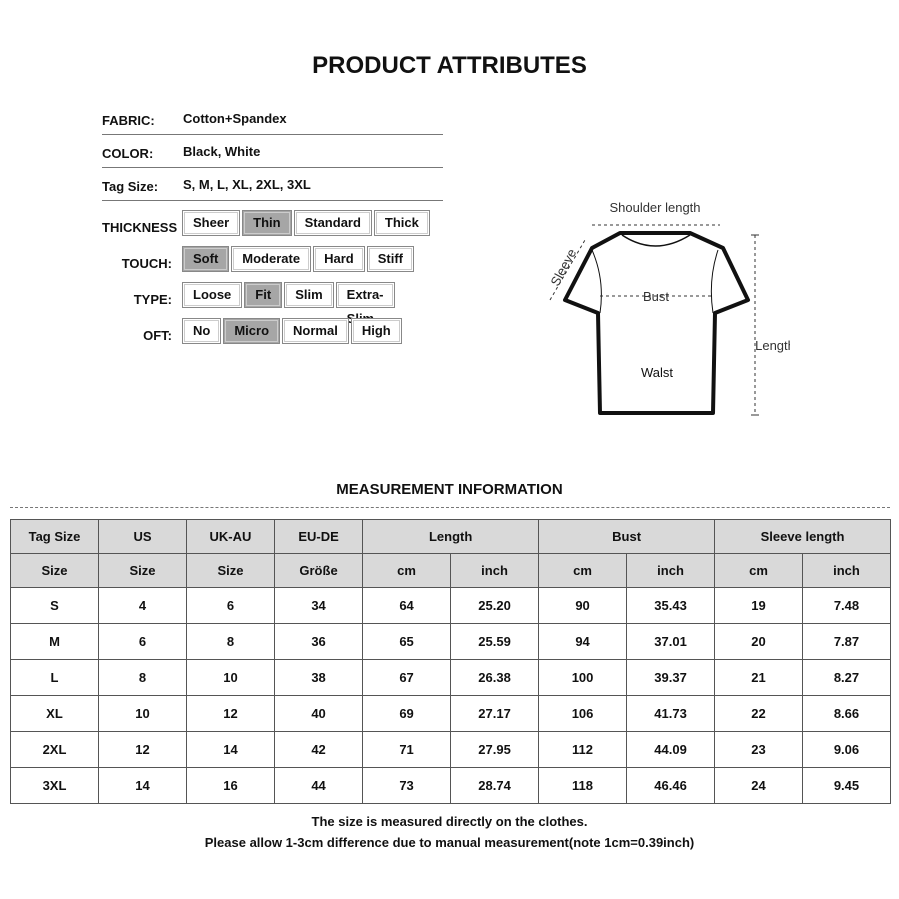 This screenshot has height=899, width=899. I want to click on table-cell: L, so click(54, 677).